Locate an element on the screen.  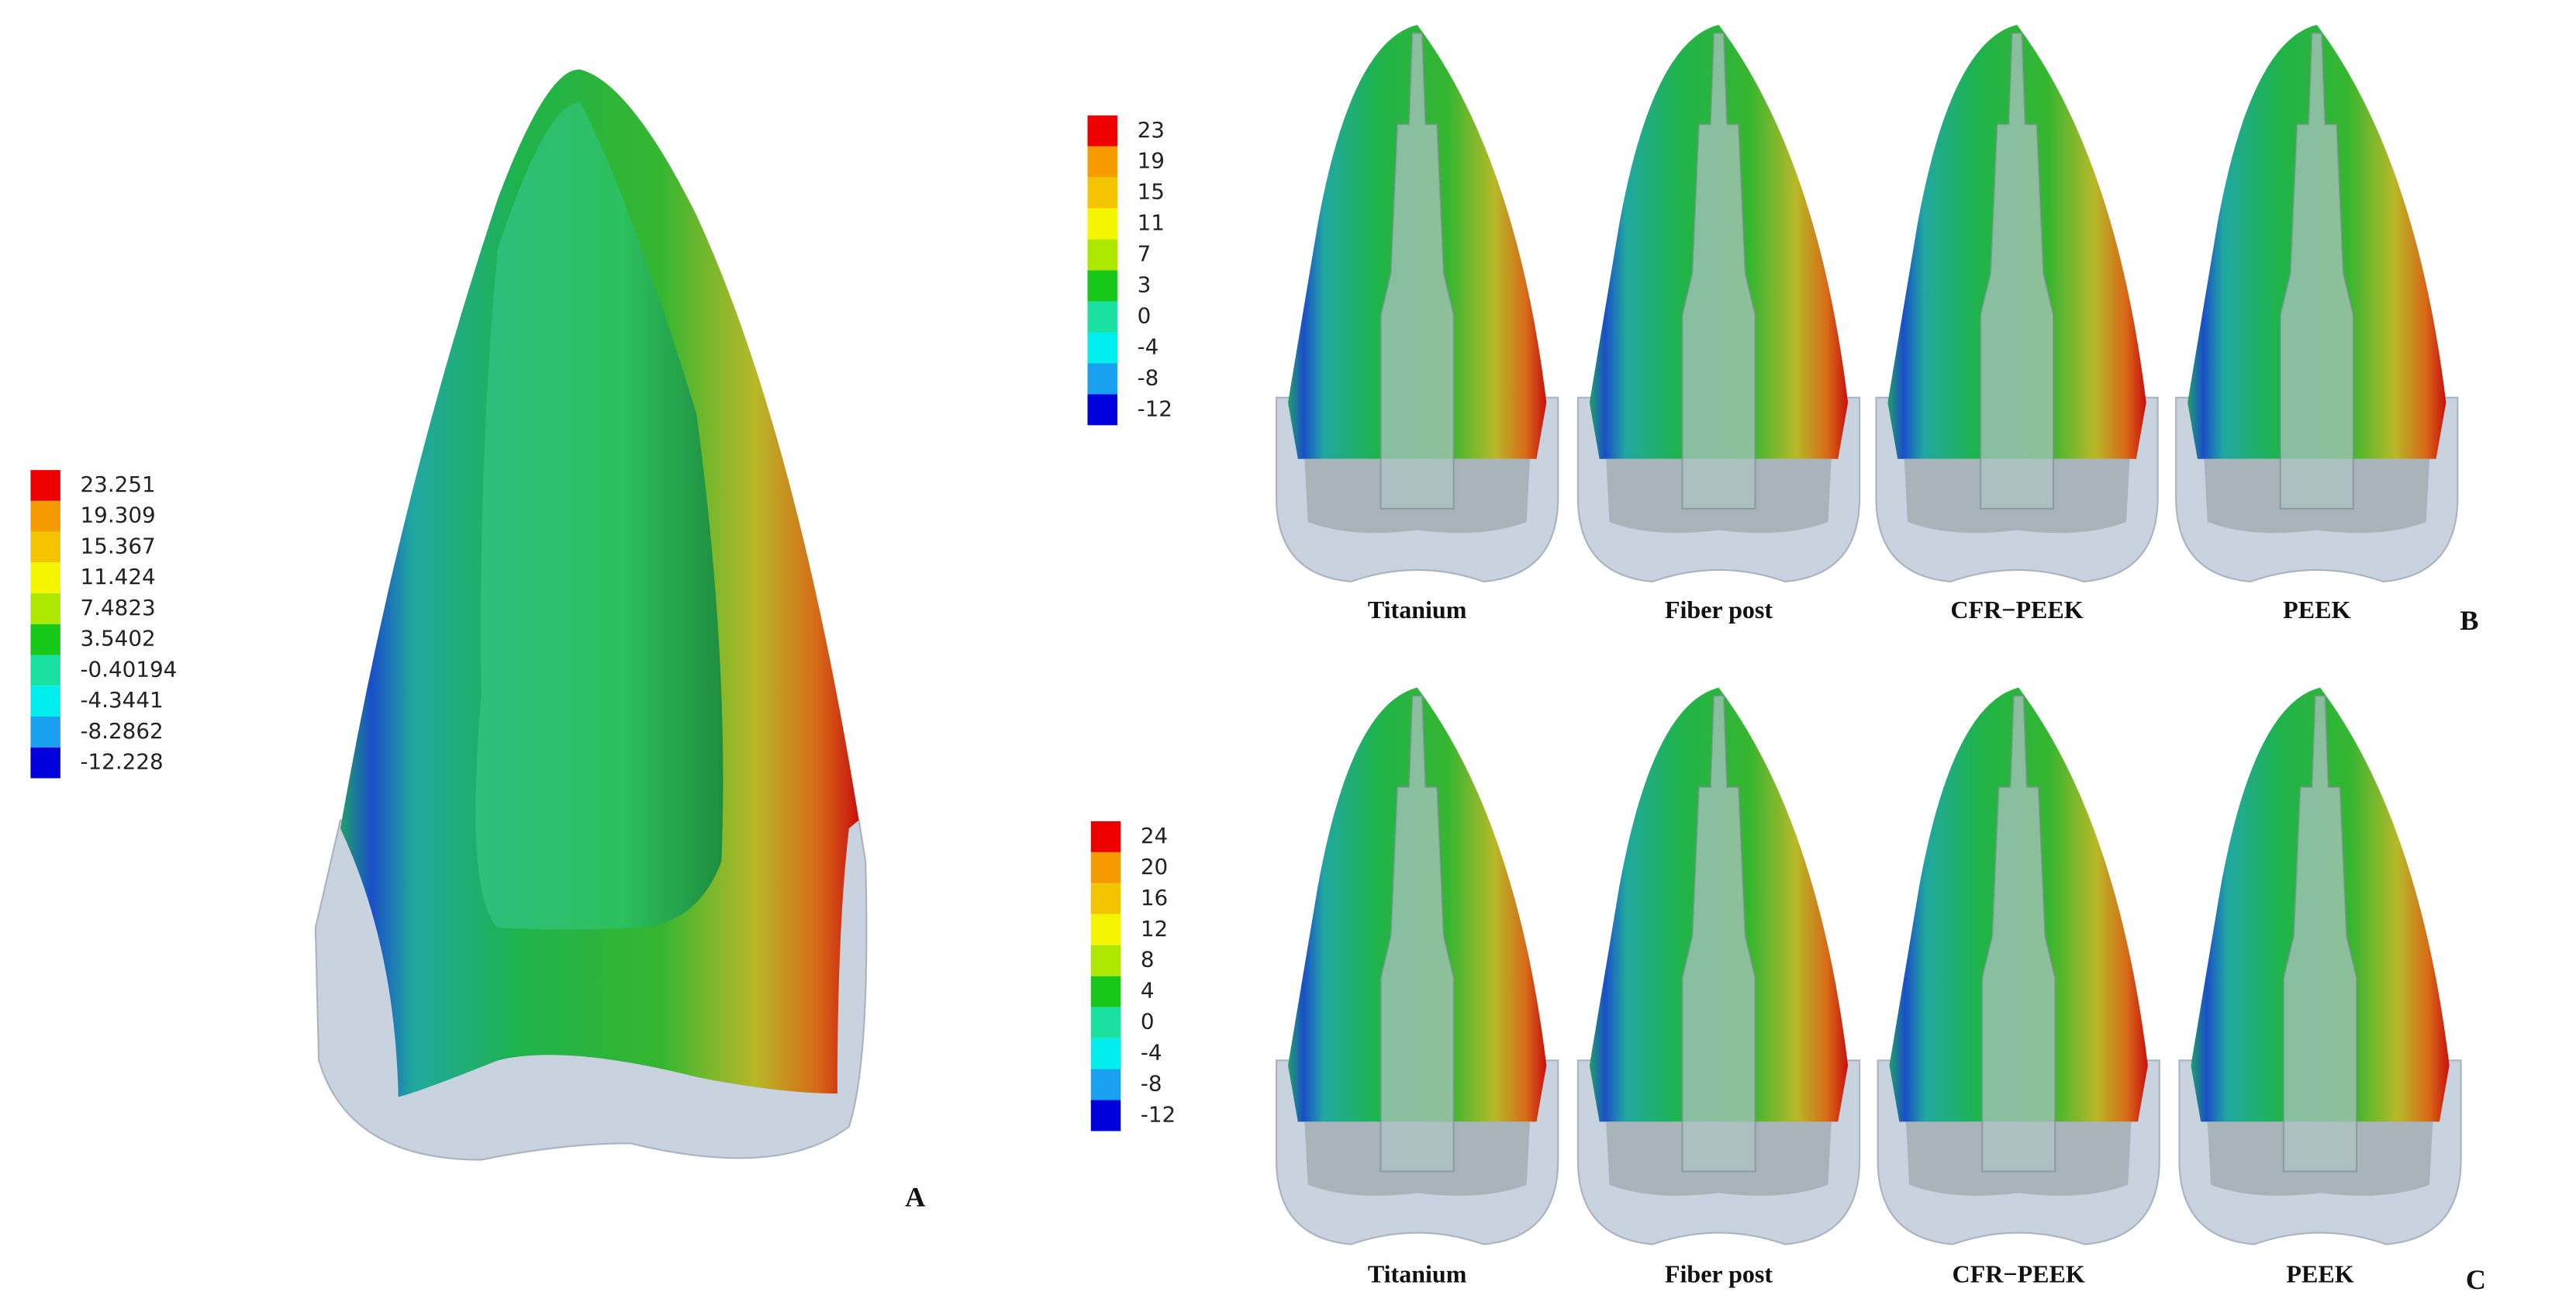
legend-label: 24 is located at coordinates (1155, 835).